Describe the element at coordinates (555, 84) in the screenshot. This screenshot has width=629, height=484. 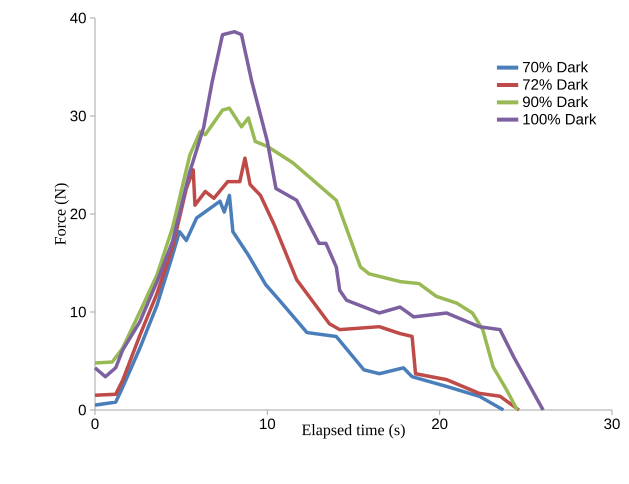
I see `legend-label: 72% Dark` at that location.